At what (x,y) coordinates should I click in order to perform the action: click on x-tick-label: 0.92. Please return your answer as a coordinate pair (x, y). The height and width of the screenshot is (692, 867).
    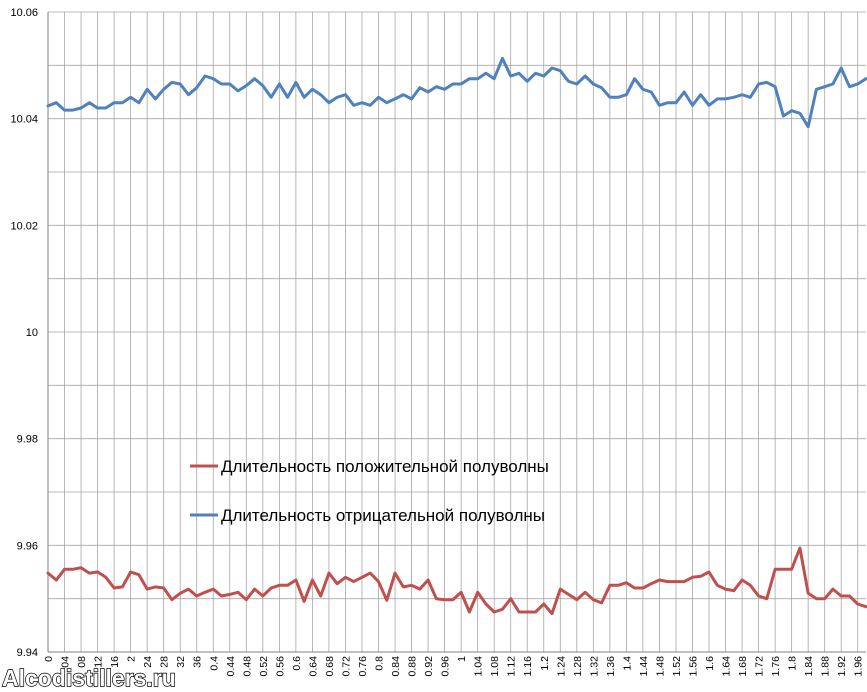
    Looking at the image, I should click on (429, 666).